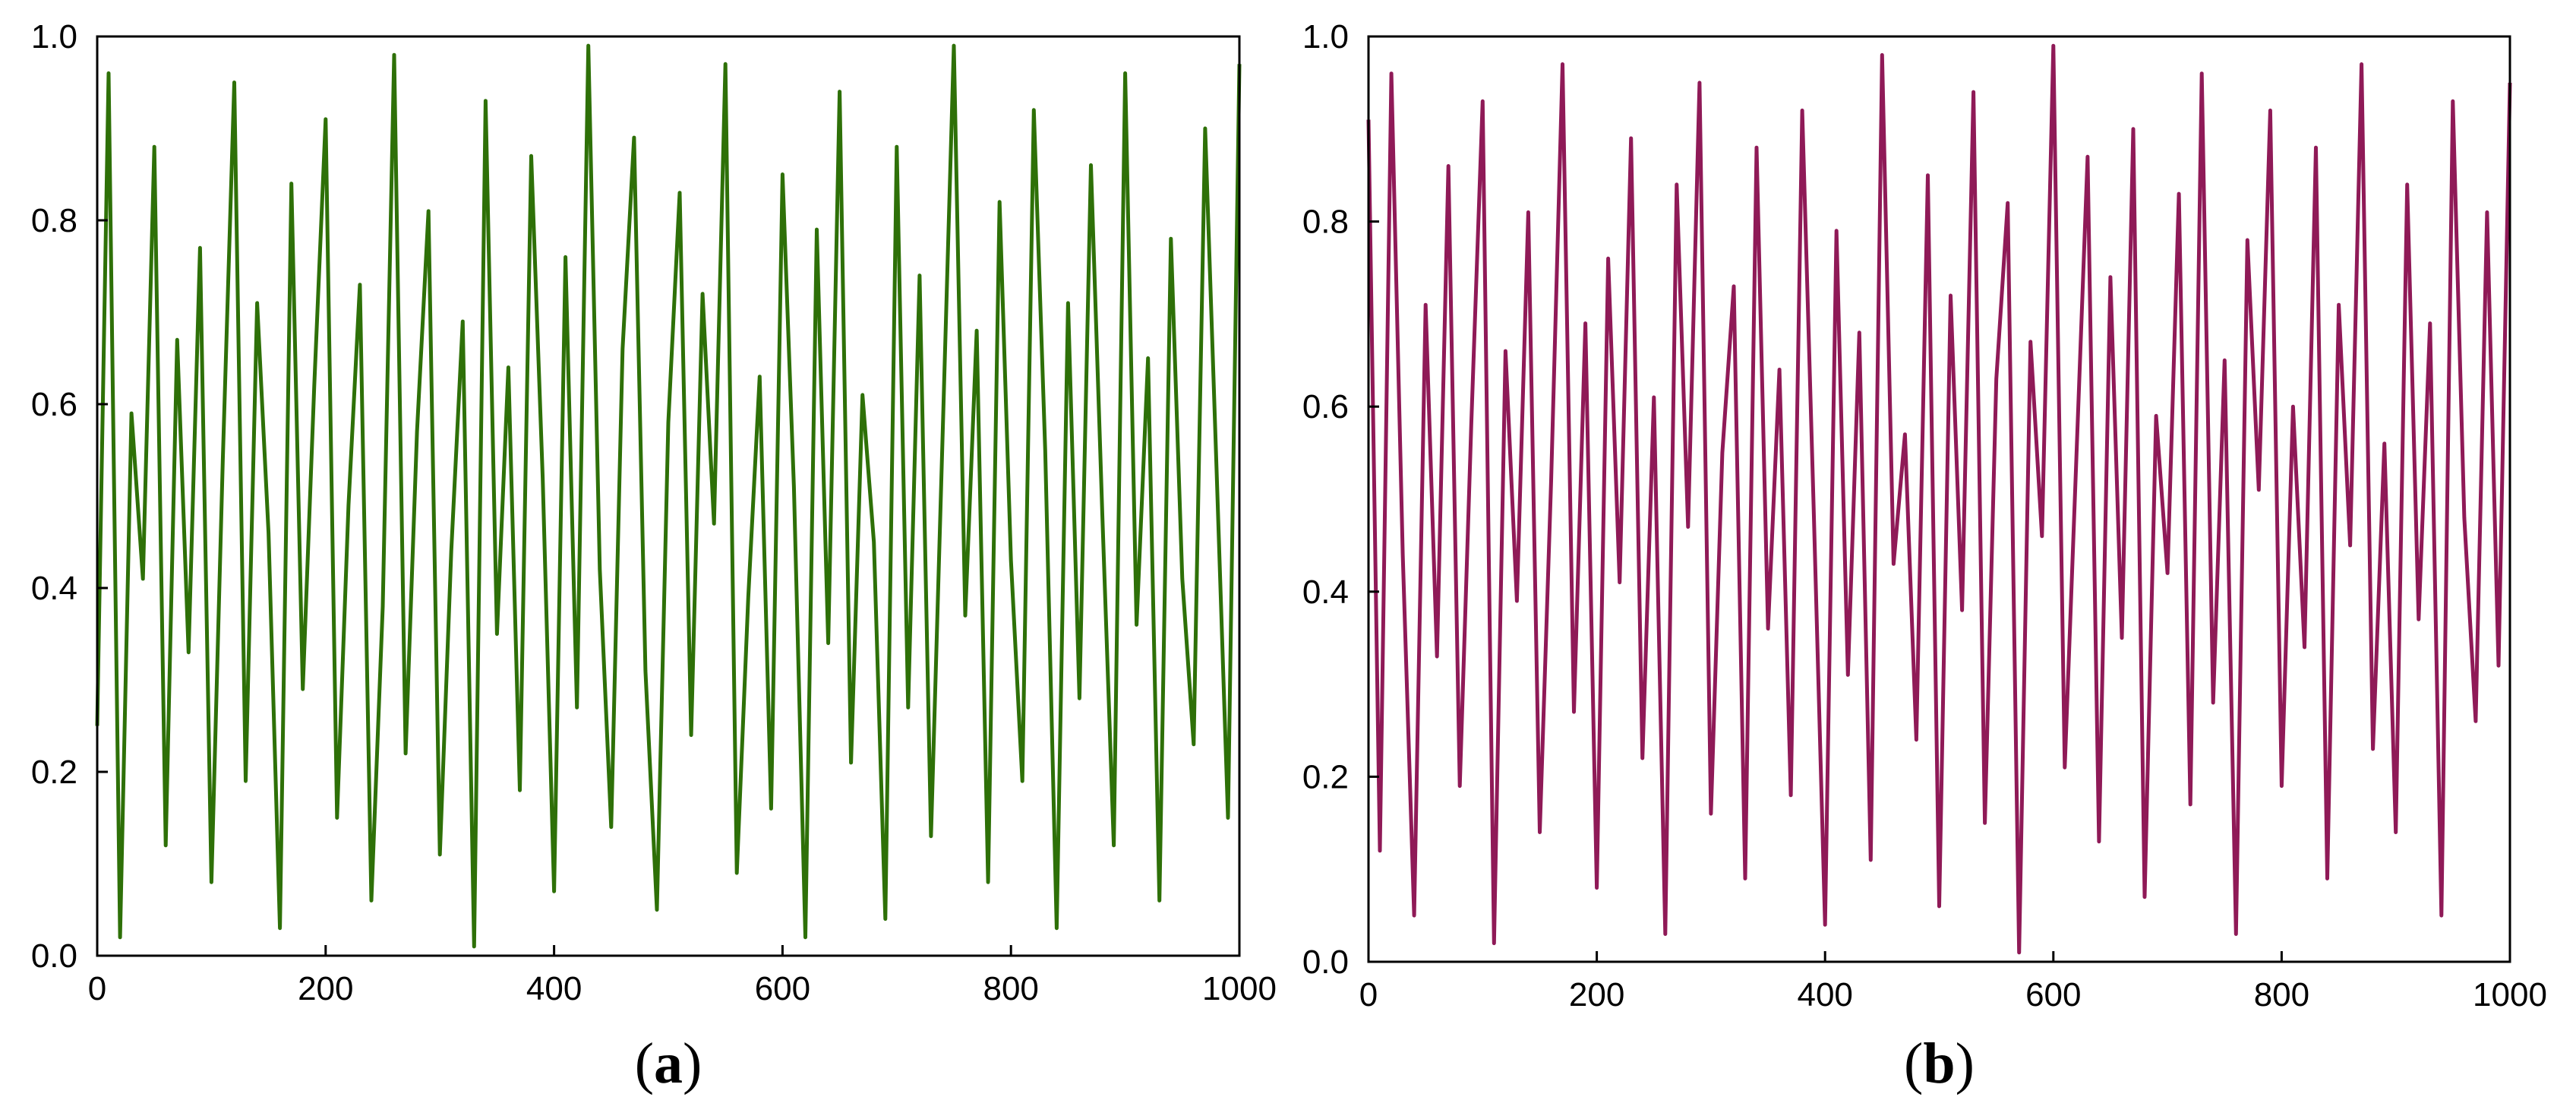  Describe the element at coordinates (1325, 406) in the screenshot. I see `y-tick-label-b-3: 0.6` at that location.